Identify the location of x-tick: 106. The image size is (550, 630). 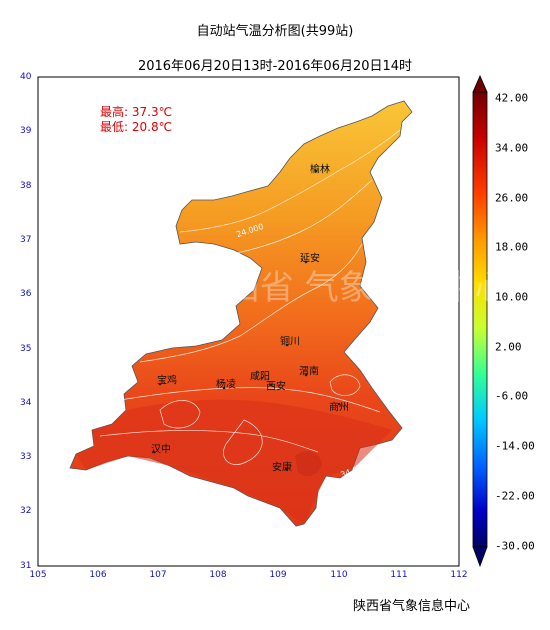
(98, 575).